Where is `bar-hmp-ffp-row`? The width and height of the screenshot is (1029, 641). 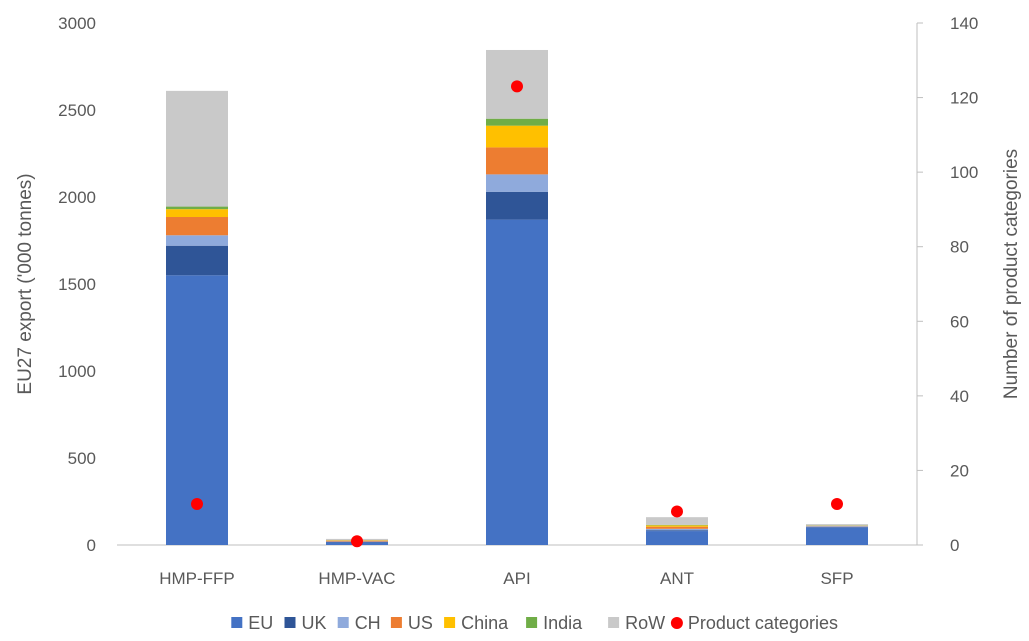 bar-hmp-ffp-row is located at coordinates (197, 148).